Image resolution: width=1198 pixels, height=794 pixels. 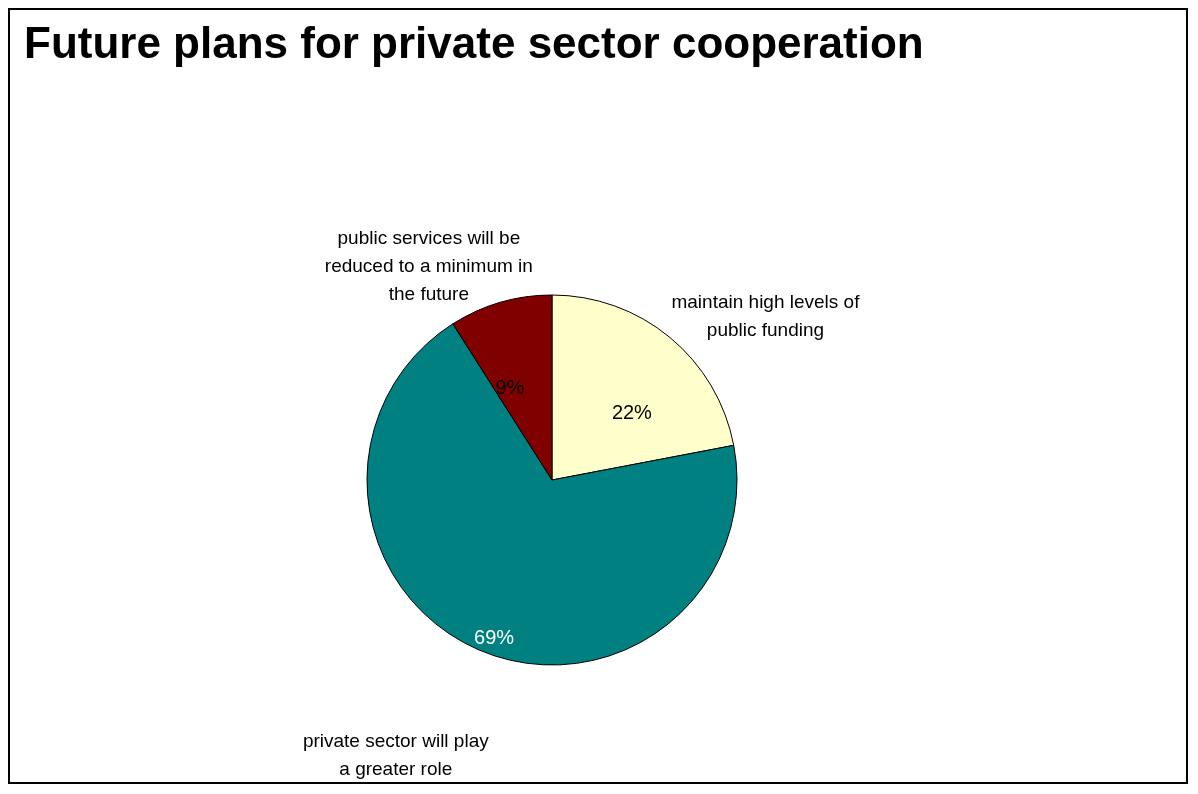 I want to click on data-label: 22%, so click(x=632, y=412).